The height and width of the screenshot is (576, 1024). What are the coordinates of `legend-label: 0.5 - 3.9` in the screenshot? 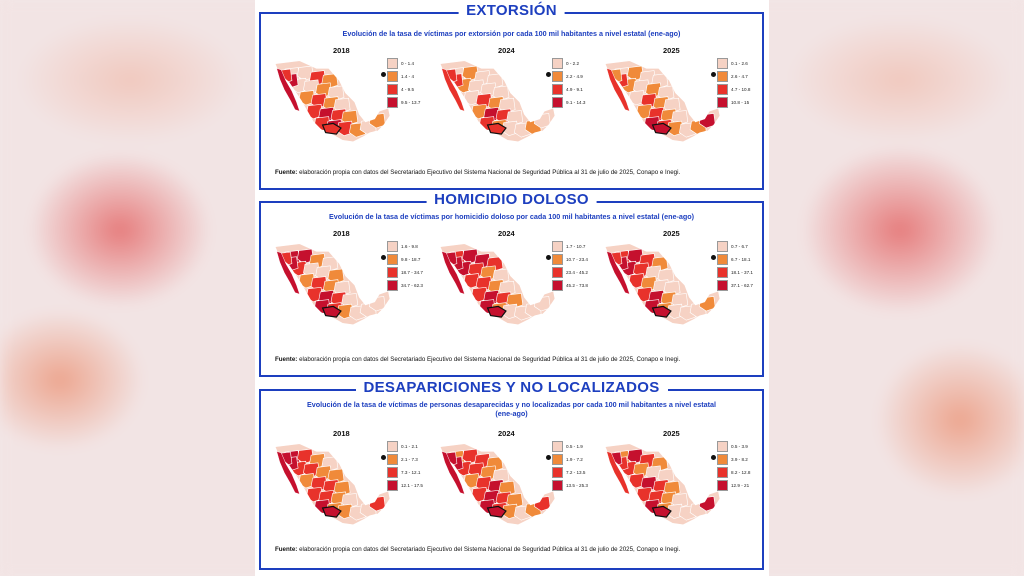 It's located at (739, 446).